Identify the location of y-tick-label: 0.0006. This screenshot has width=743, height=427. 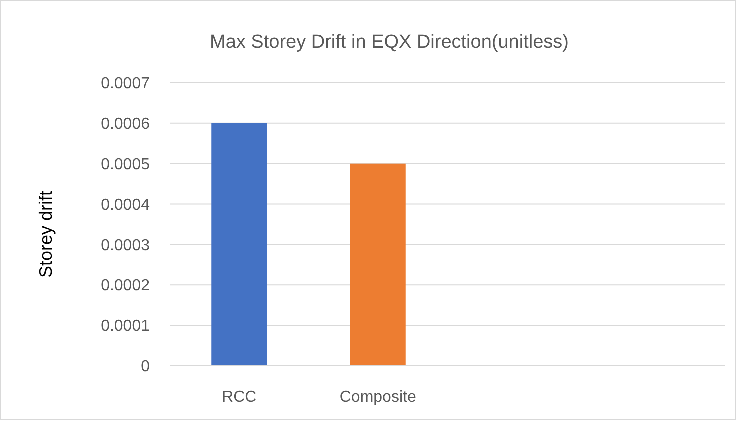
(125, 125).